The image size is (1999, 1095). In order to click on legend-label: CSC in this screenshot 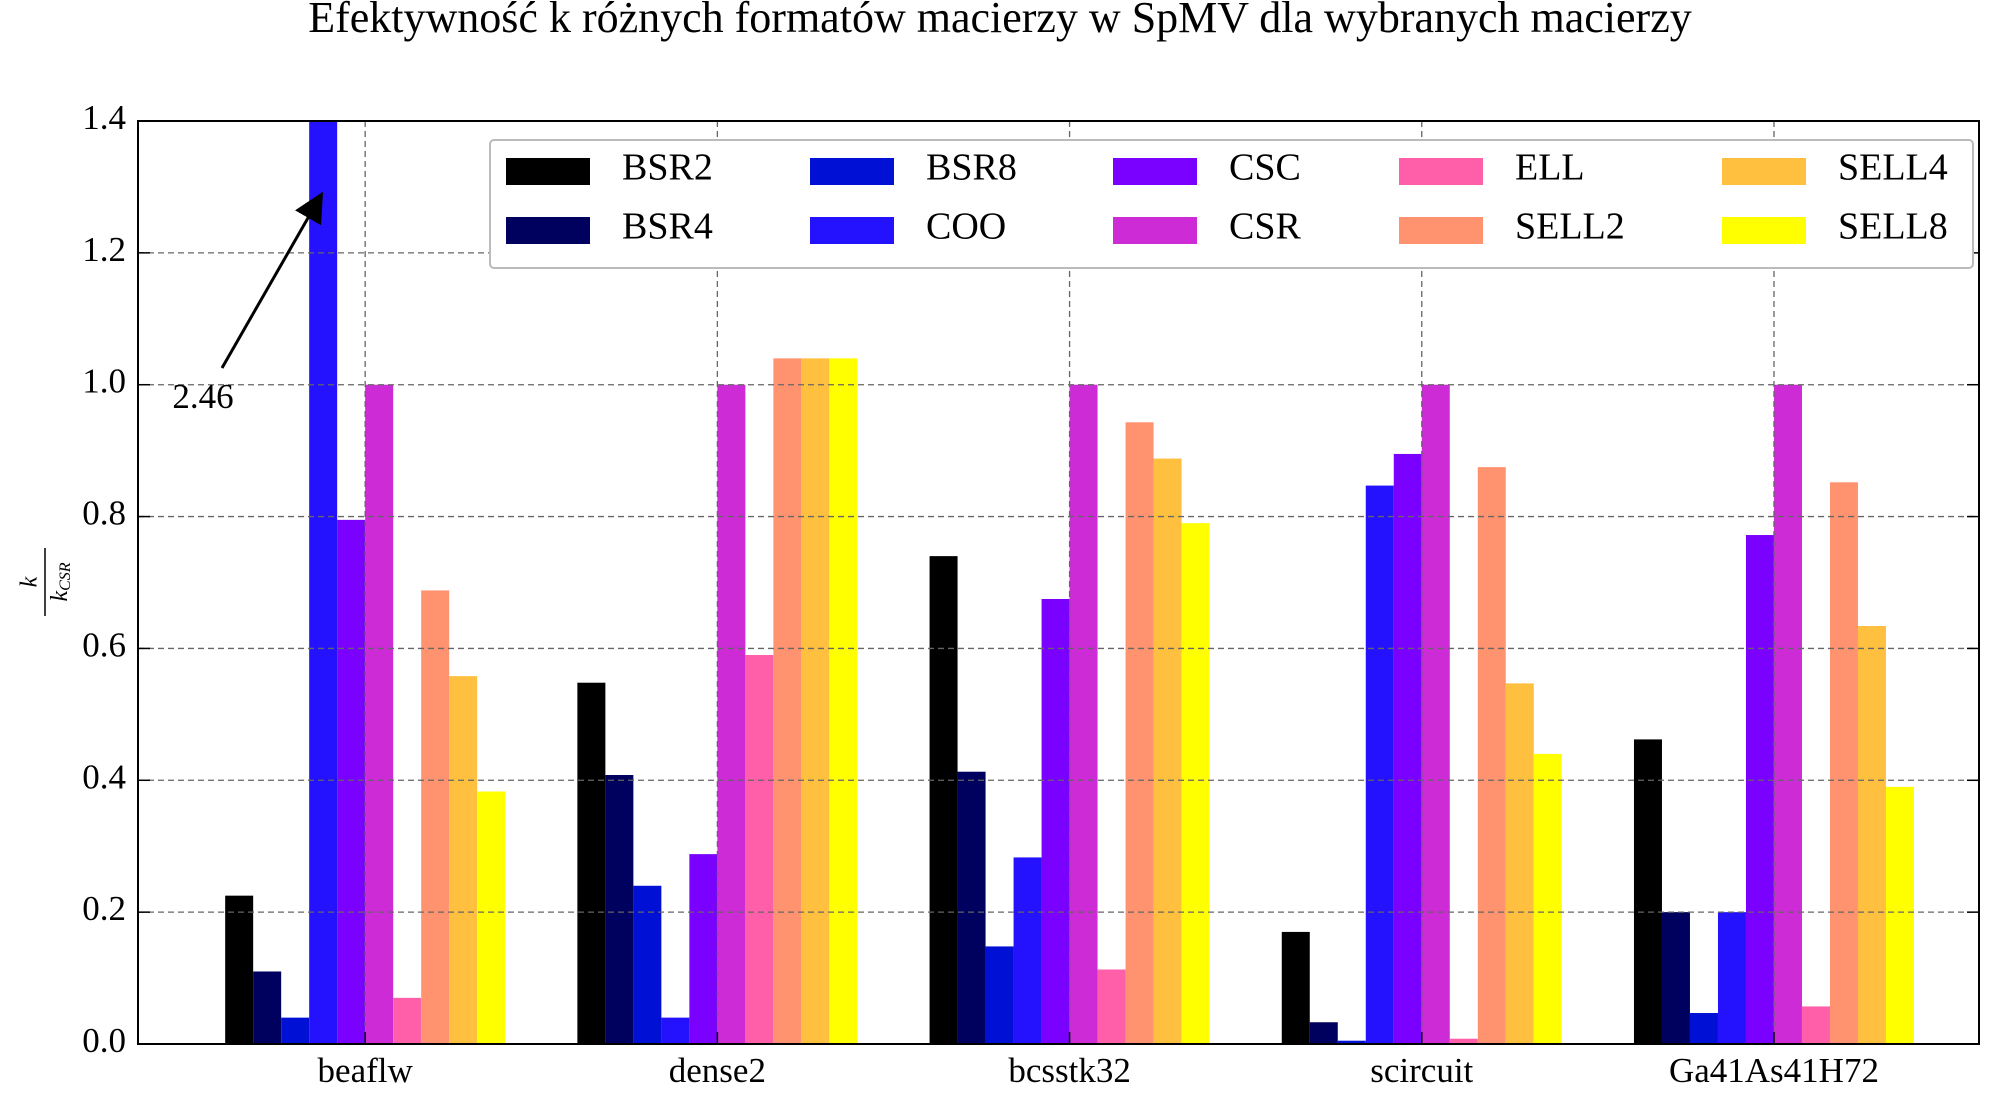, I will do `click(1265, 168)`.